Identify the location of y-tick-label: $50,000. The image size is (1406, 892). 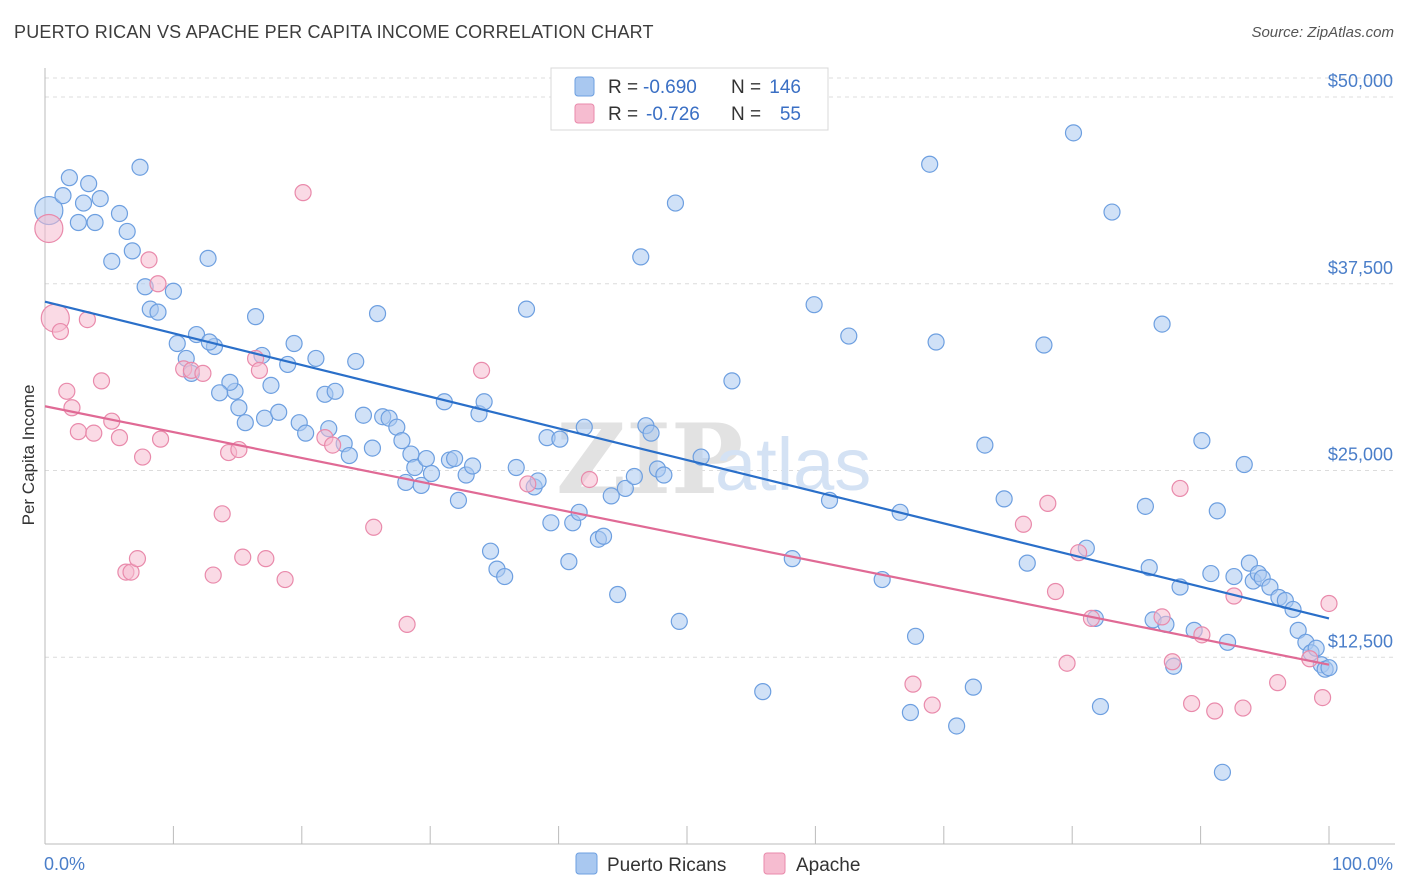
(1360, 81).